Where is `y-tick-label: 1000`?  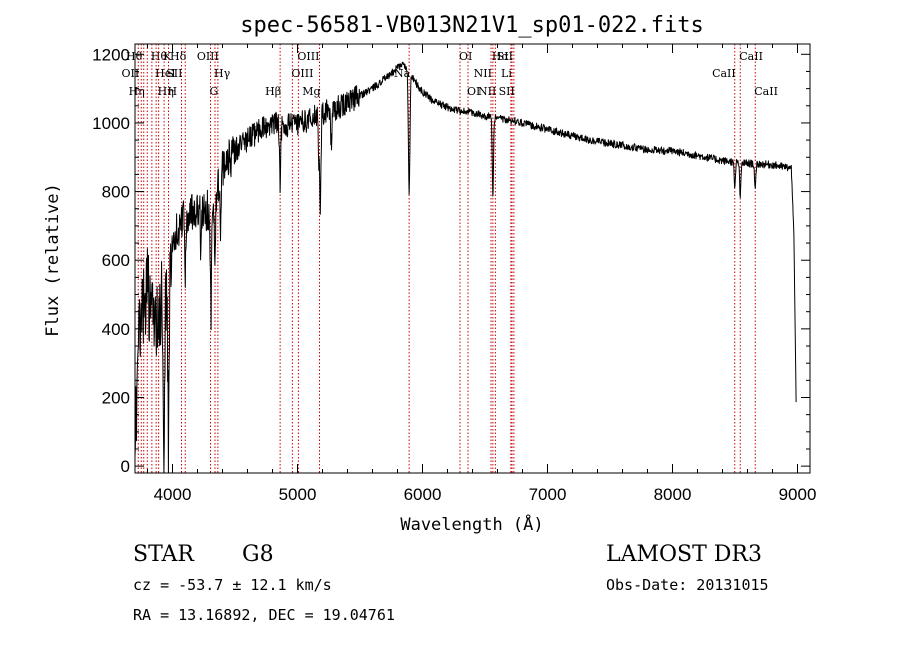
y-tick-label: 1000 is located at coordinates (111, 123).